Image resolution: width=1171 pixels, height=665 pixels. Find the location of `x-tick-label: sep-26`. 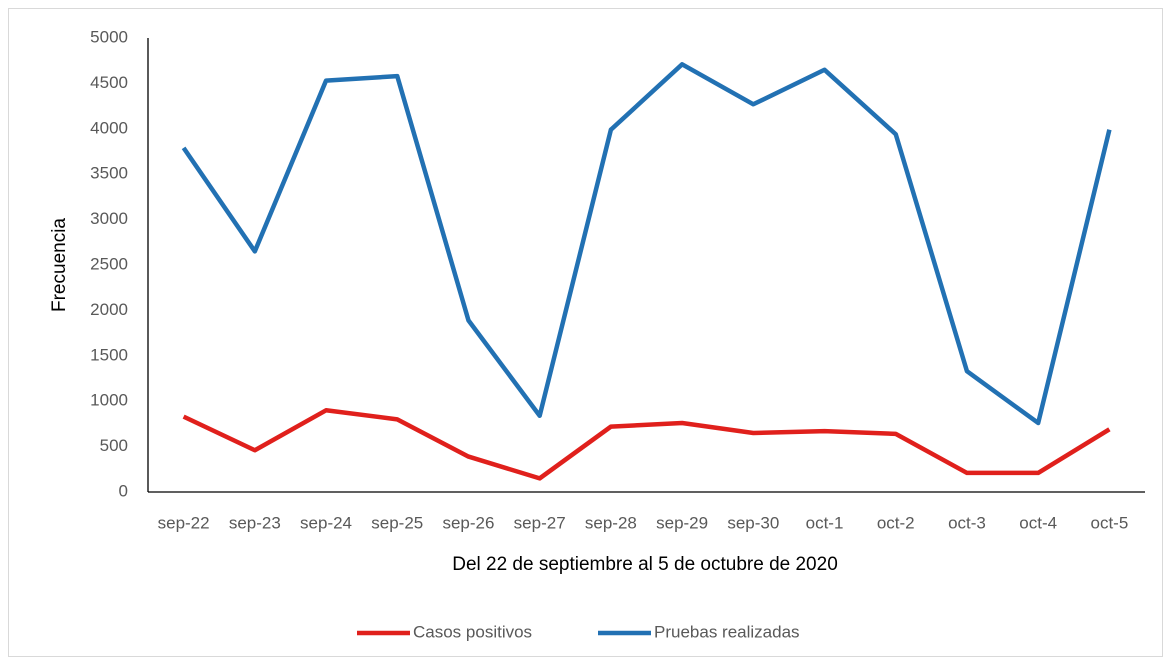

x-tick-label: sep-26 is located at coordinates (468, 522).